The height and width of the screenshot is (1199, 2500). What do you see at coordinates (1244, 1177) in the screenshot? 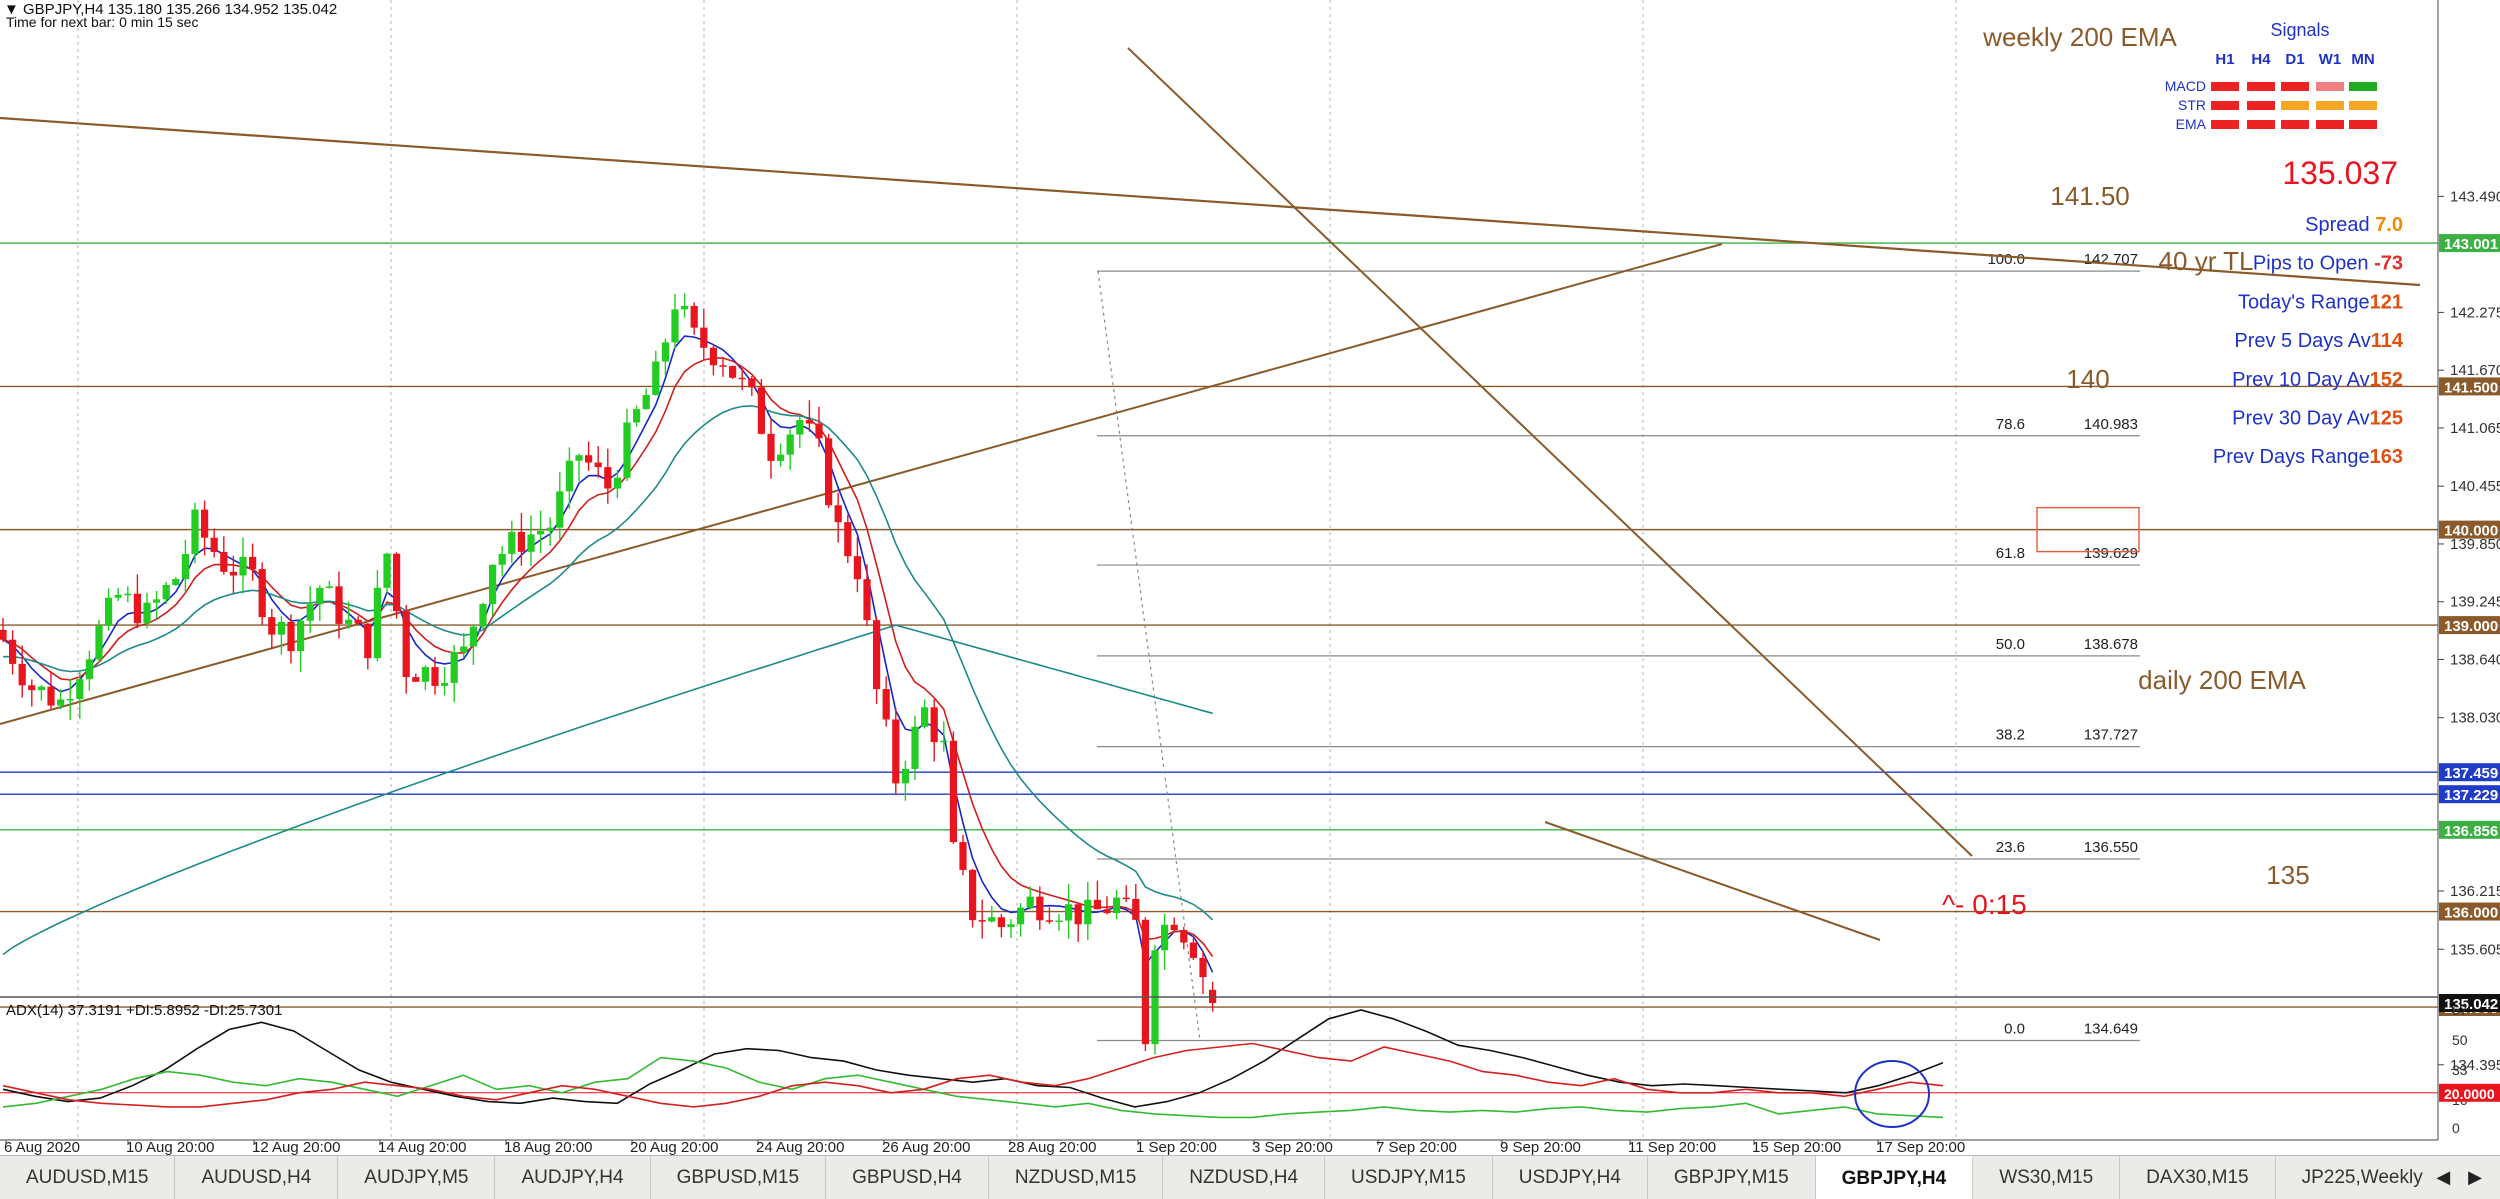
I see `chart-tab: NZDUSD,H4` at bounding box center [1244, 1177].